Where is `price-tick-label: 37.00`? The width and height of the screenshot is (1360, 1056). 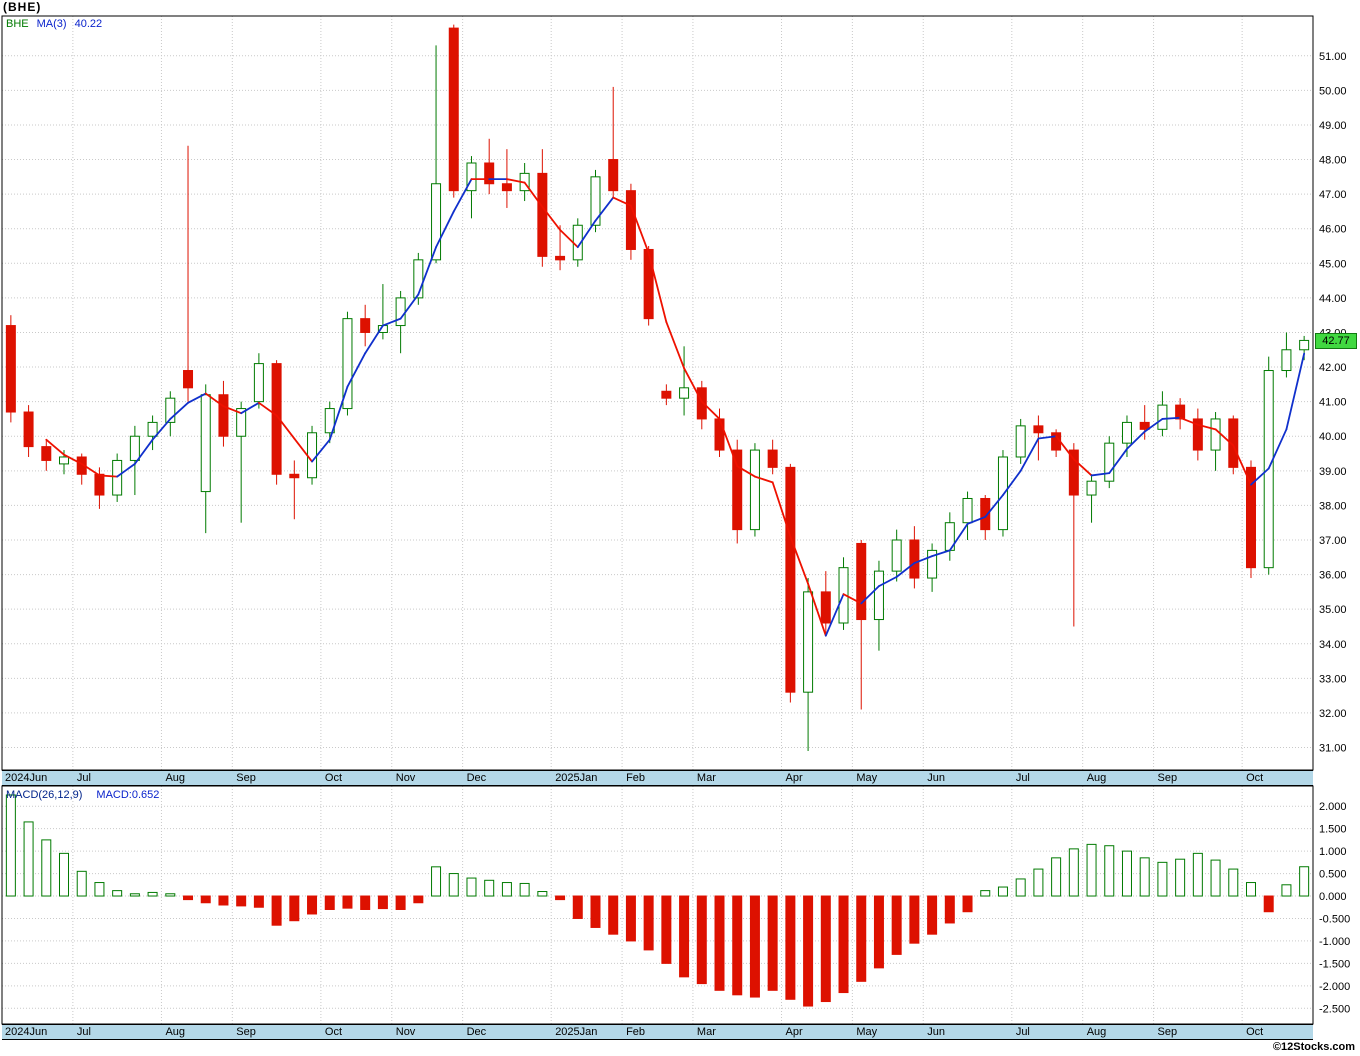
price-tick-label: 37.00 is located at coordinates (1333, 541).